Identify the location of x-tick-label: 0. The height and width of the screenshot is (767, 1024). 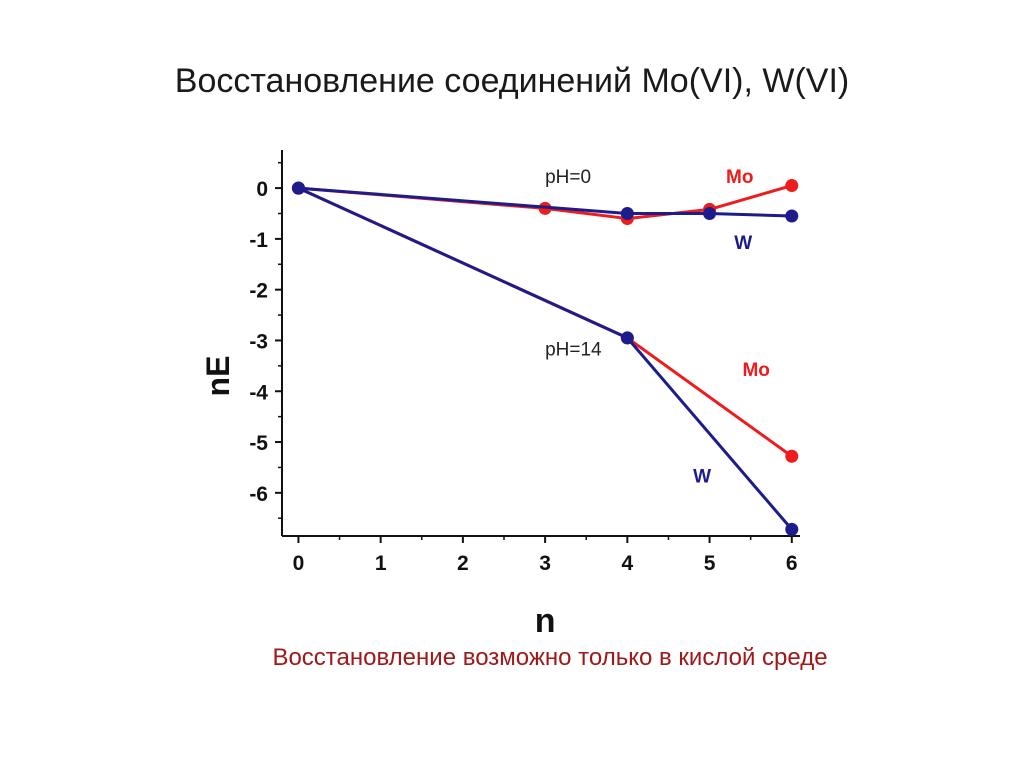
(299, 563).